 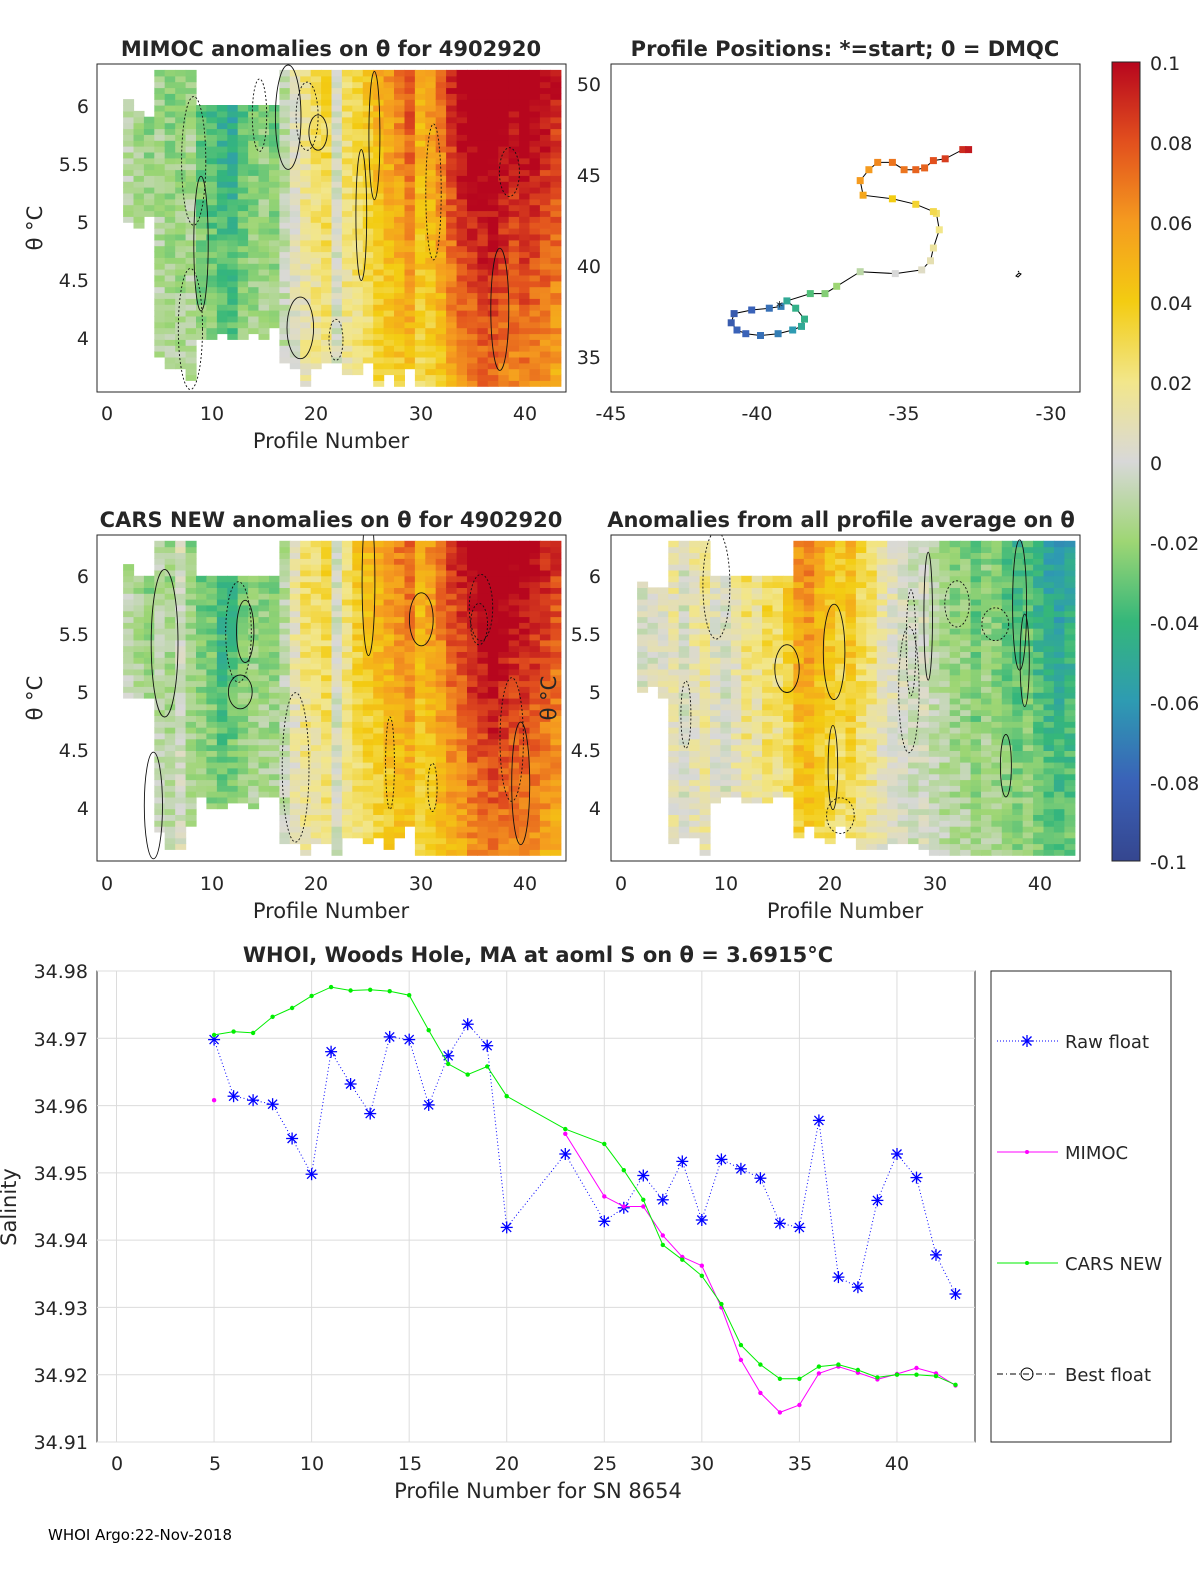 I want to click on mimoc-ytick: 5, so click(x=83, y=223).